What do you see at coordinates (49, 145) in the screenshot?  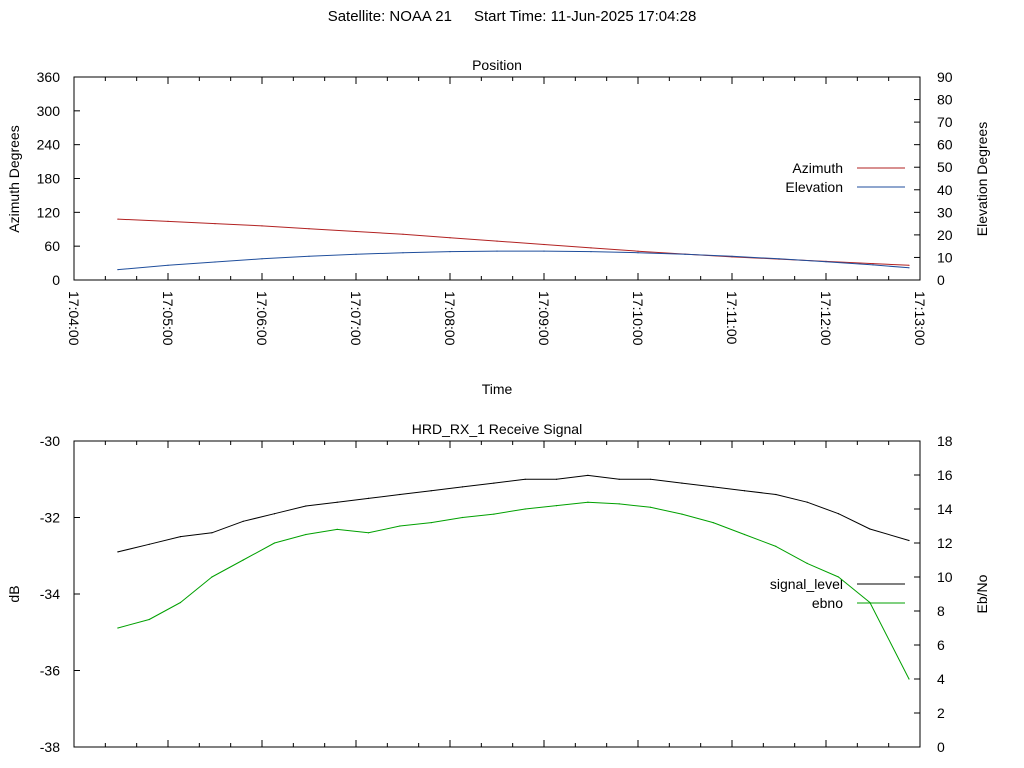 I see `y-tick-label: 240` at bounding box center [49, 145].